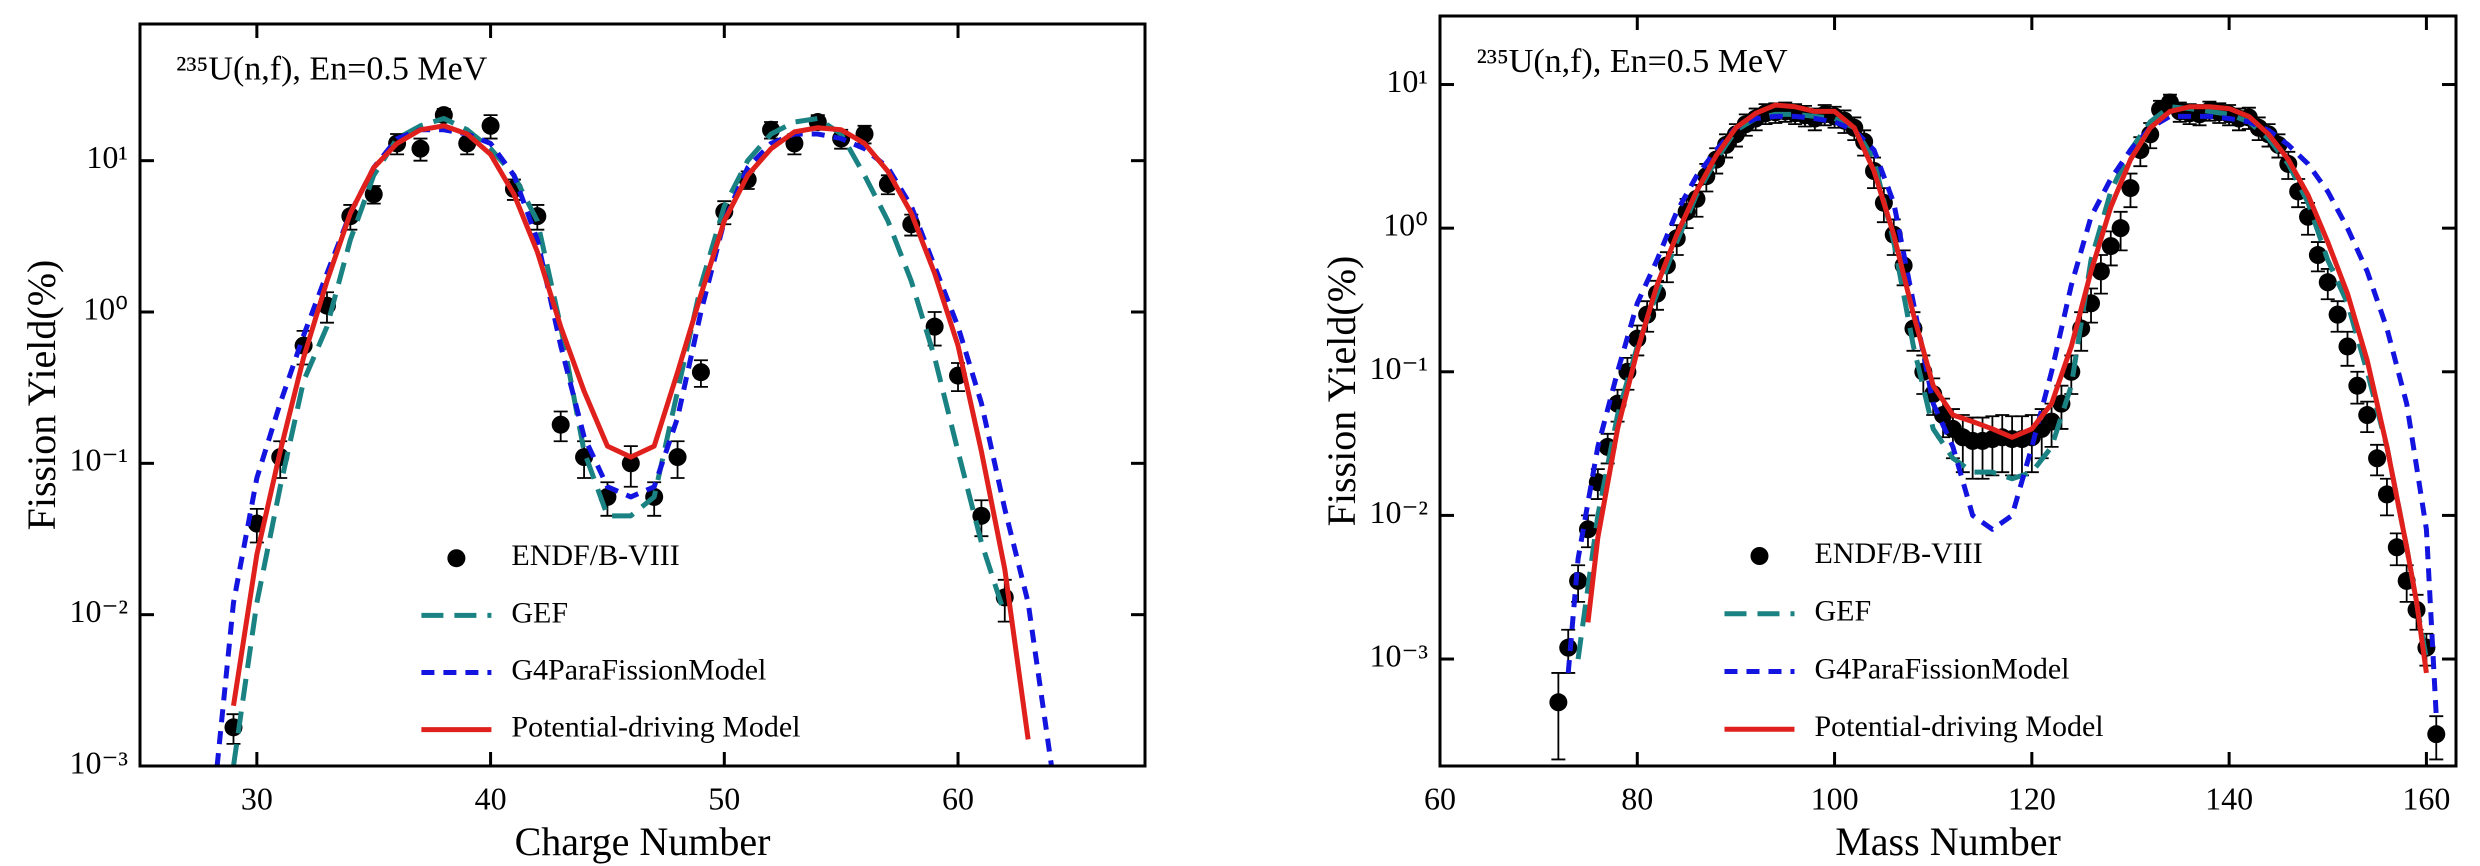 Image resolution: width=2480 pixels, height=866 pixels. I want to click on x-tick-label: 30, so click(257, 798).